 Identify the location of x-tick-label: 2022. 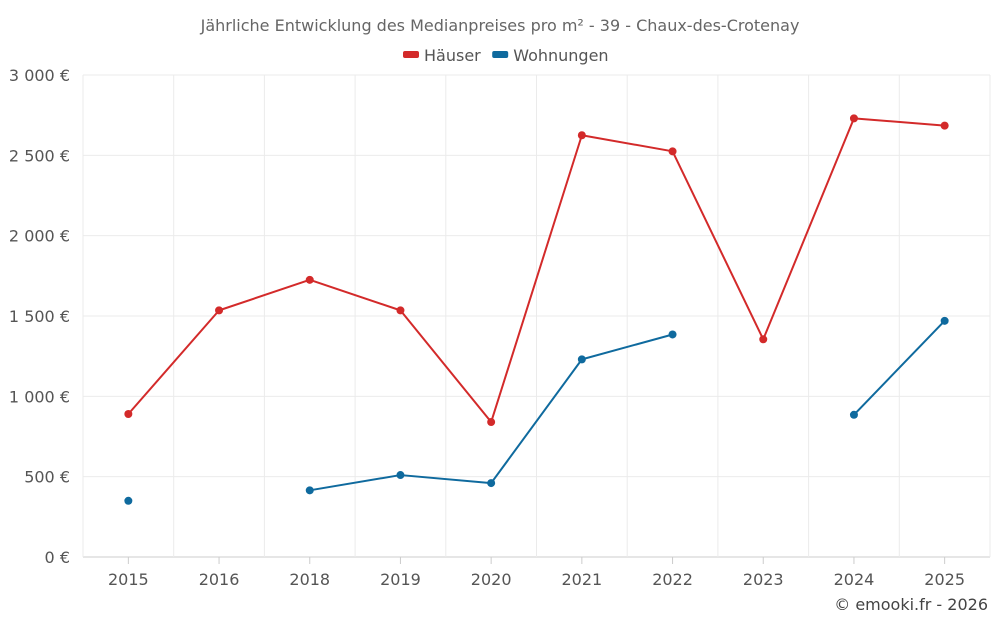
(672, 579).